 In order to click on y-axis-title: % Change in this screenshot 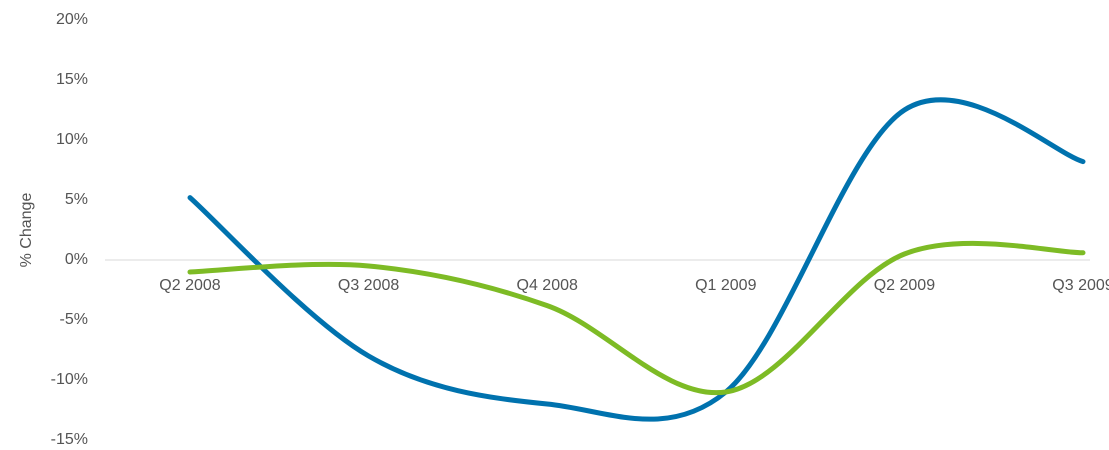, I will do `click(26, 230)`.